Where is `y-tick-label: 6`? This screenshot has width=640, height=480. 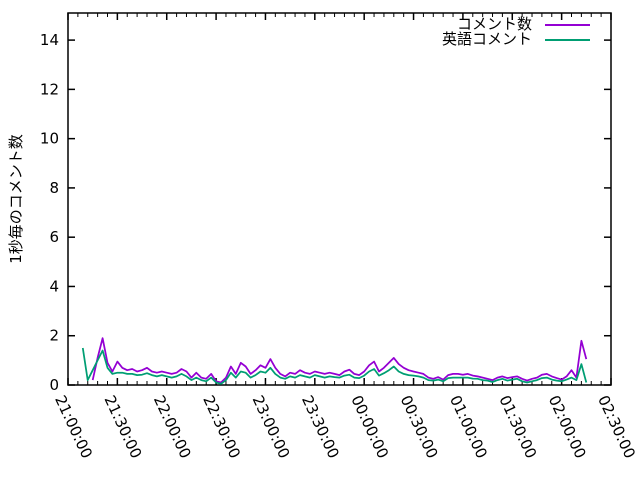
y-tick-label: 6 is located at coordinates (54, 237).